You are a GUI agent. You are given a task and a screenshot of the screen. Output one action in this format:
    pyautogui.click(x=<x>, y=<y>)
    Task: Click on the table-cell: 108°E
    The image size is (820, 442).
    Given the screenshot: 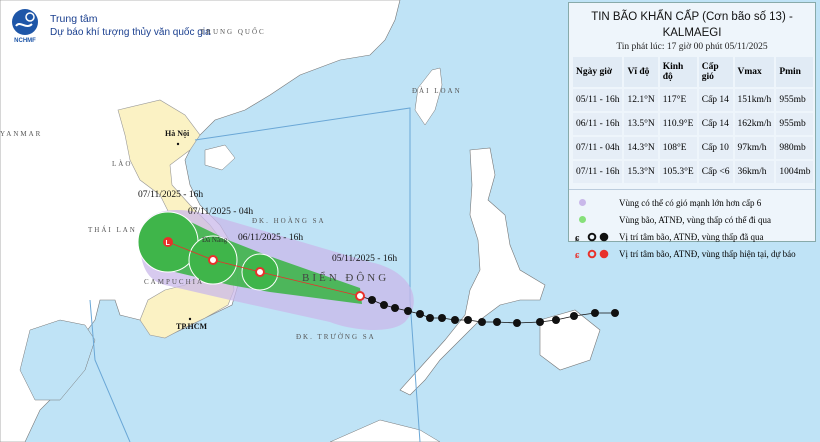 What is the action you would take?
    pyautogui.click(x=678, y=148)
    